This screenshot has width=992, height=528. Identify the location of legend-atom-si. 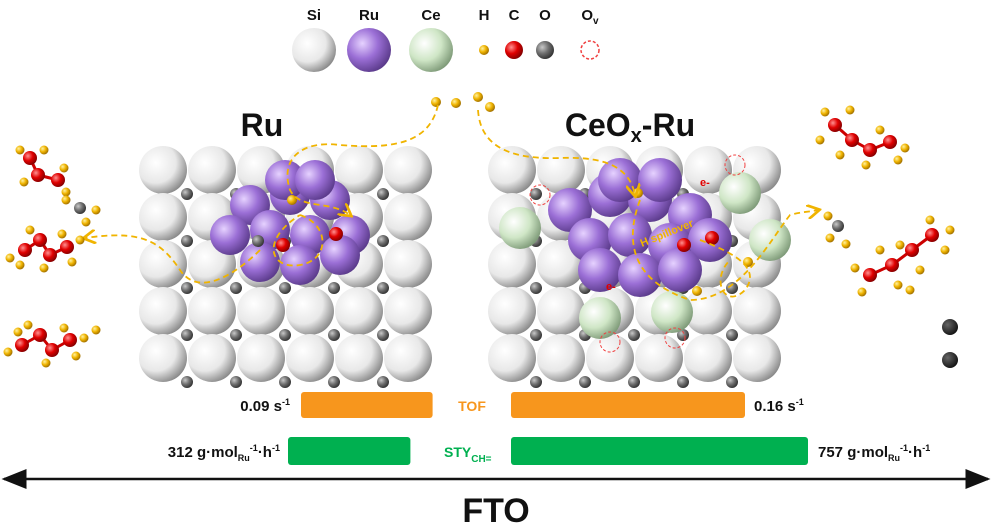
(314, 50).